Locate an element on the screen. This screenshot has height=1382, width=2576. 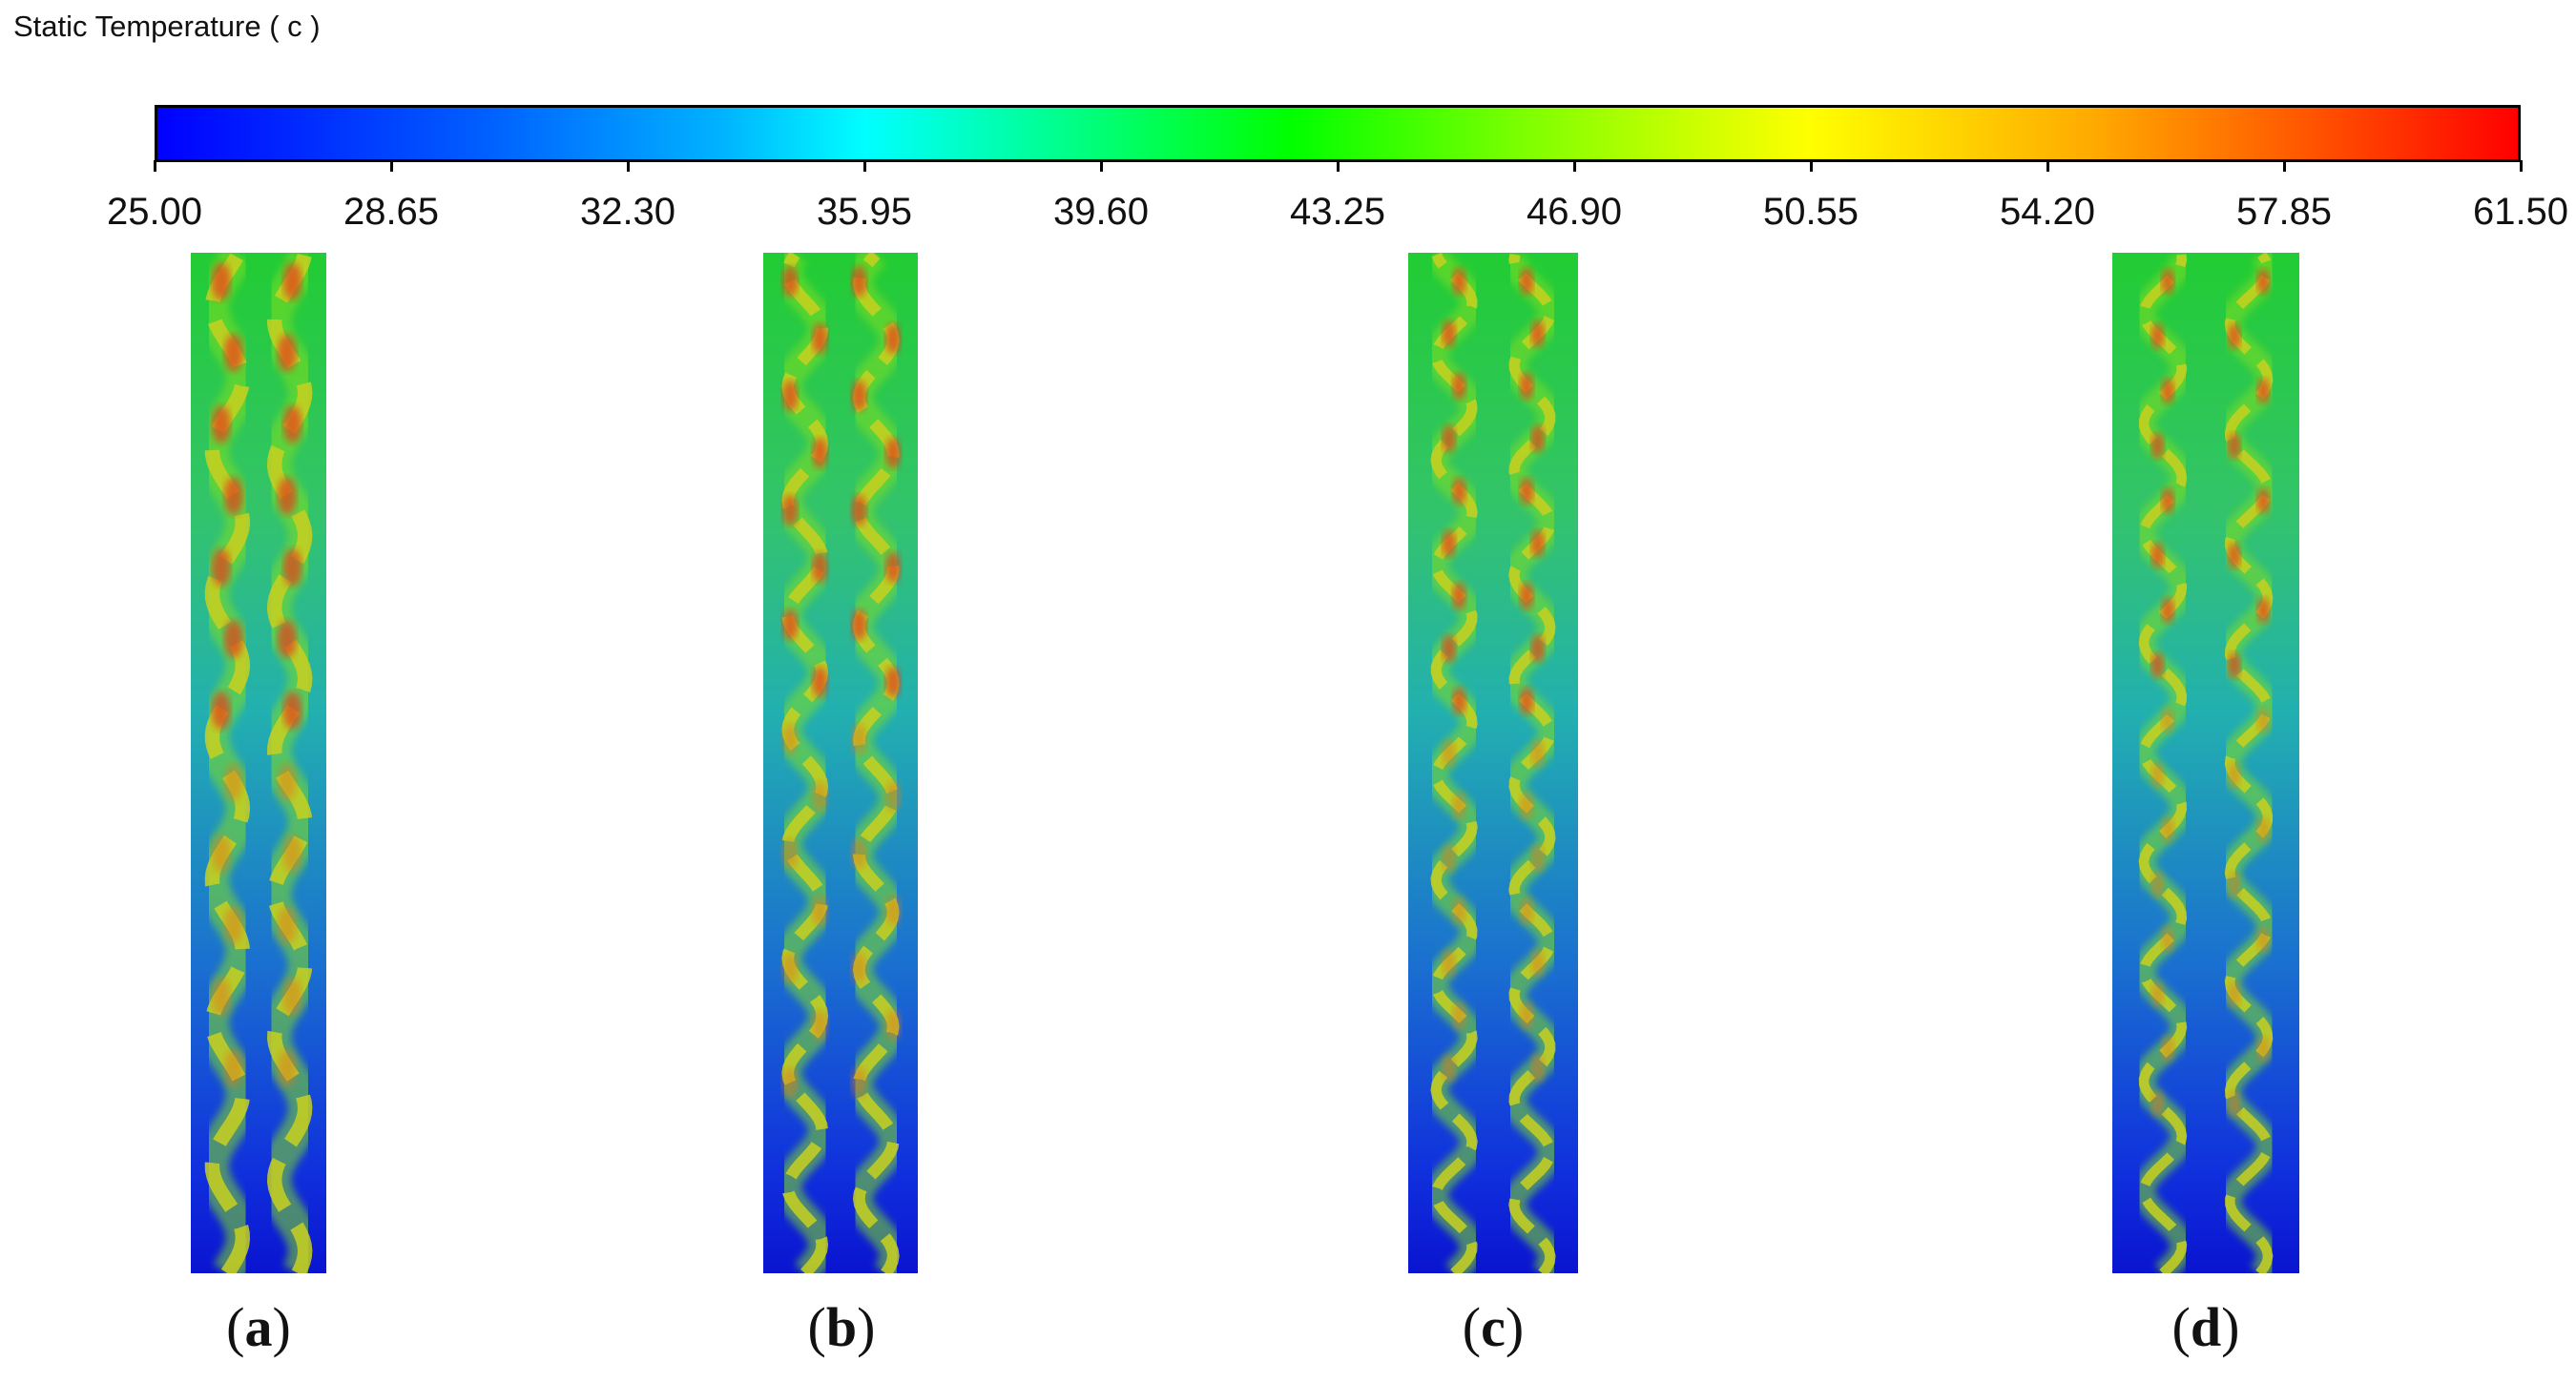
colorbar-tick-label: 39.60 is located at coordinates (1101, 212).